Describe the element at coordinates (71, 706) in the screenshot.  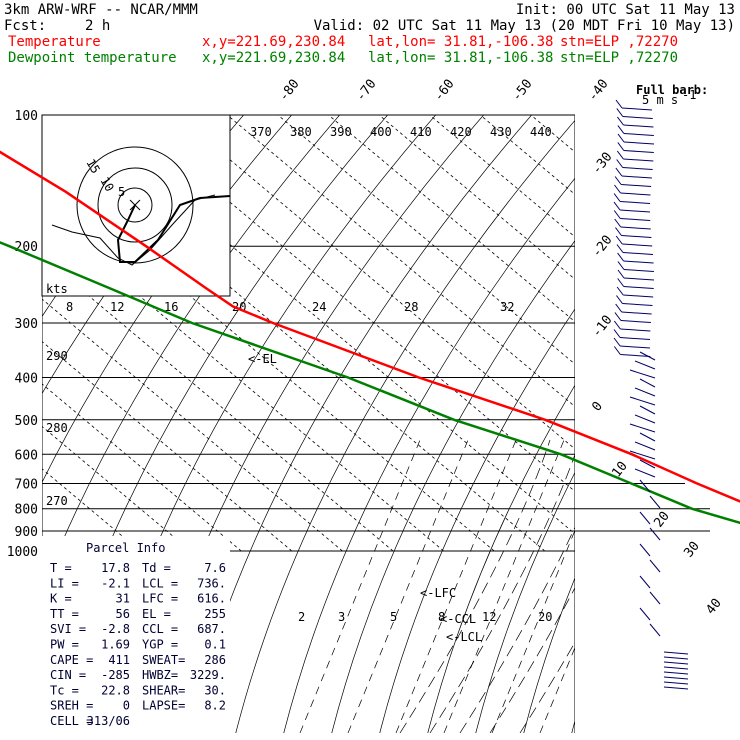
I see `parcel-key-left: SREH =` at that location.